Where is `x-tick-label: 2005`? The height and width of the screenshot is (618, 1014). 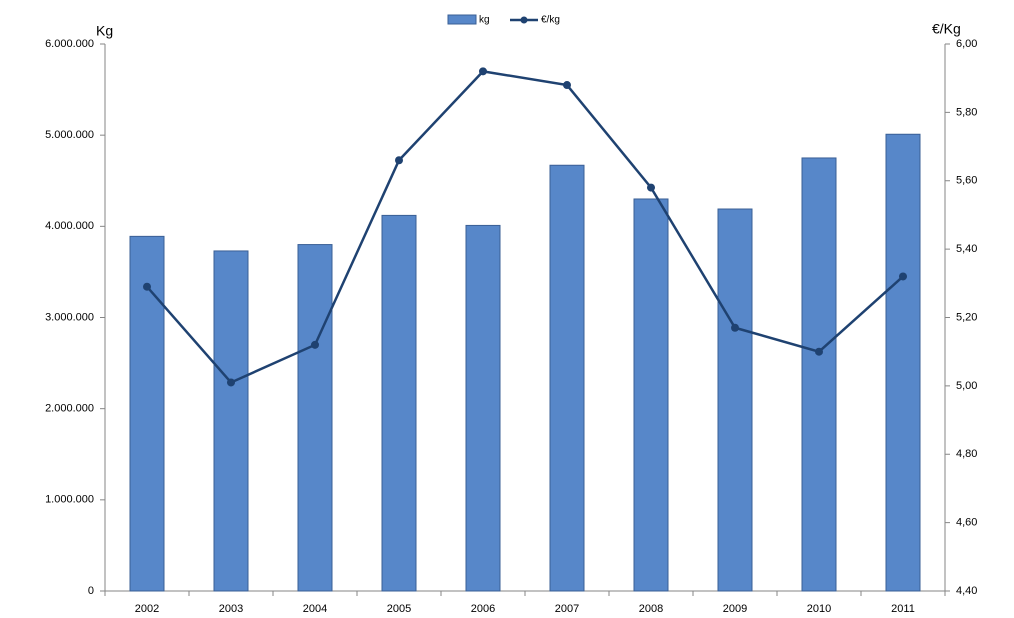
x-tick-label: 2005 is located at coordinates (399, 609).